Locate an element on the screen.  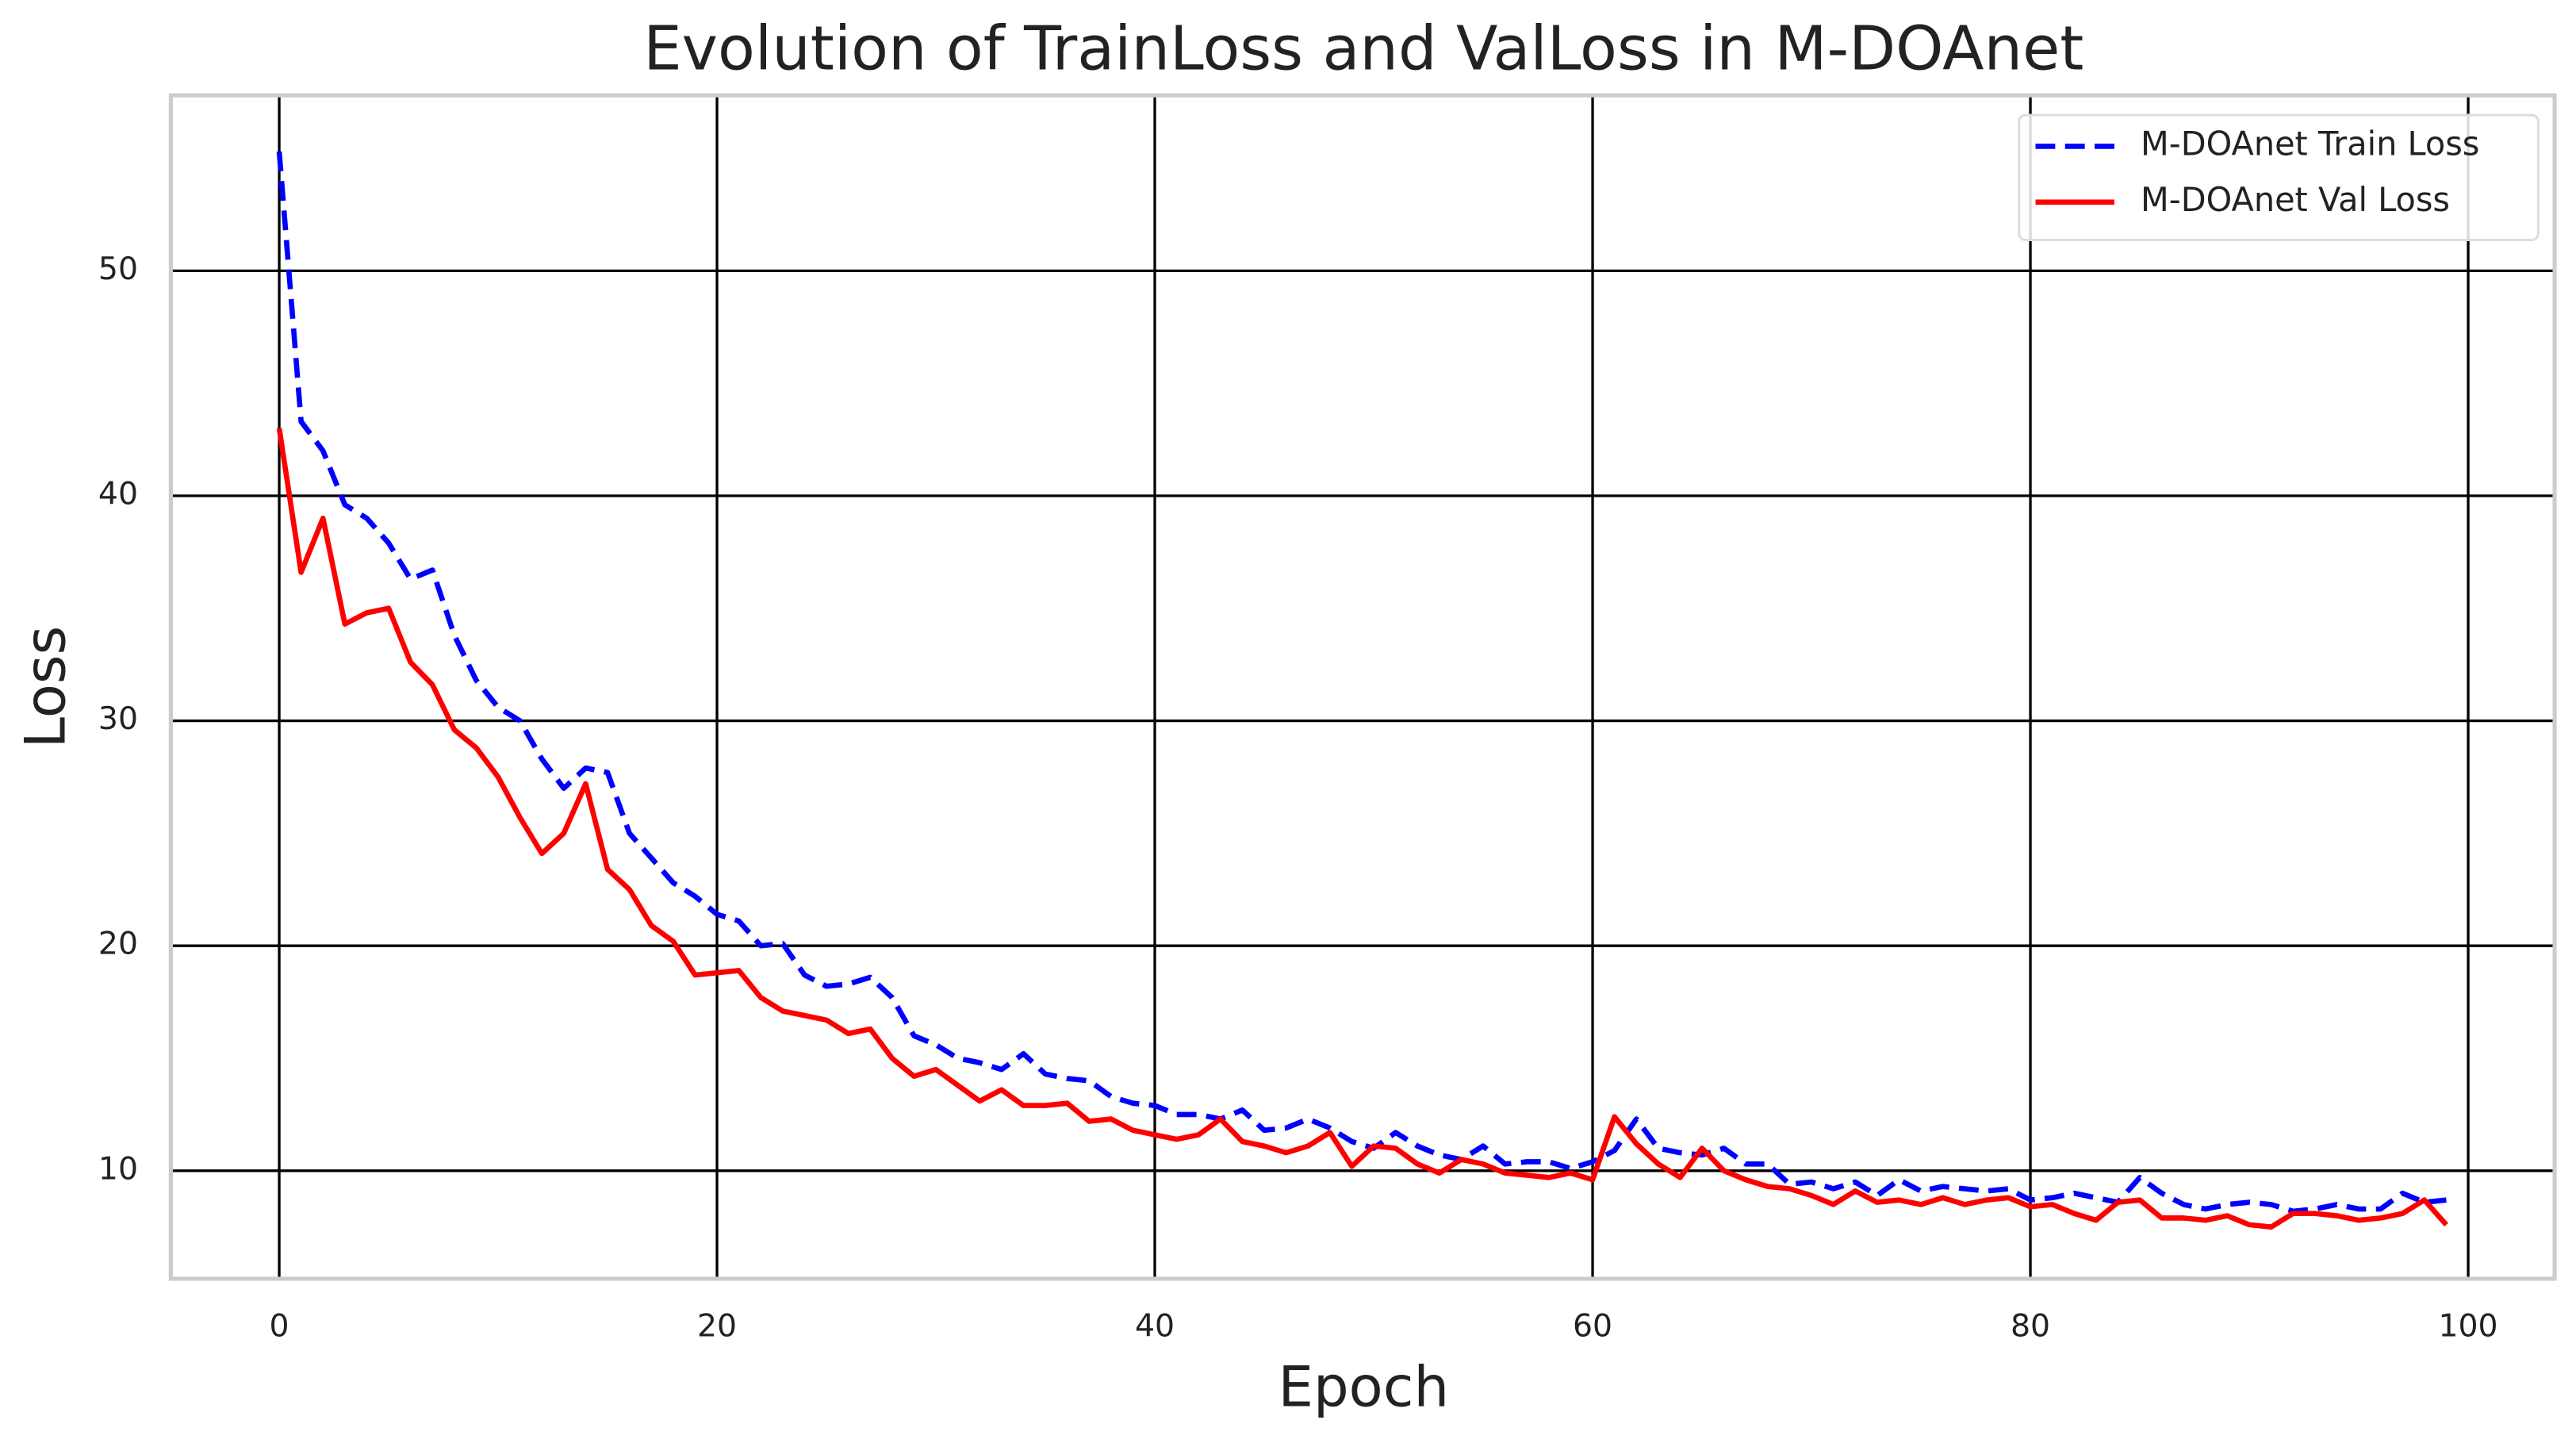
y-tick-label: 20 is located at coordinates (118, 944).